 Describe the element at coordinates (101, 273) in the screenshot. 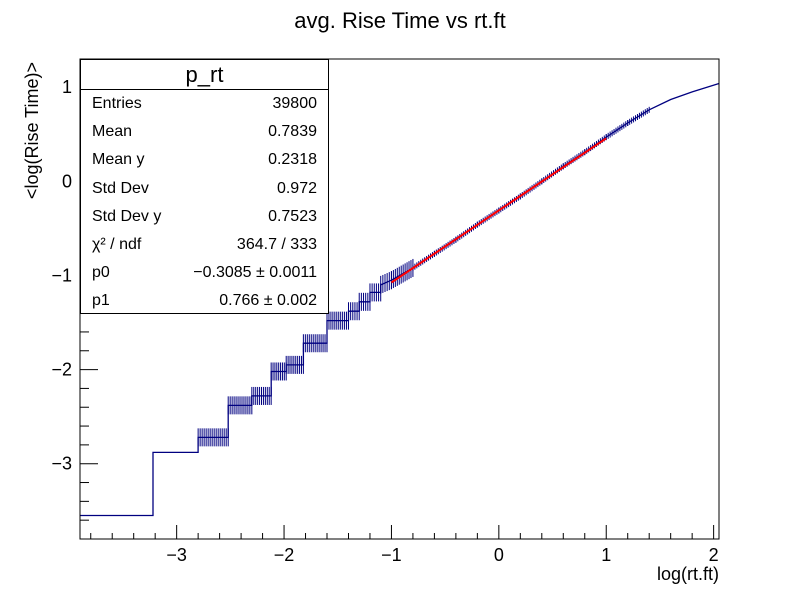

I see `stats-row-label: p0` at that location.